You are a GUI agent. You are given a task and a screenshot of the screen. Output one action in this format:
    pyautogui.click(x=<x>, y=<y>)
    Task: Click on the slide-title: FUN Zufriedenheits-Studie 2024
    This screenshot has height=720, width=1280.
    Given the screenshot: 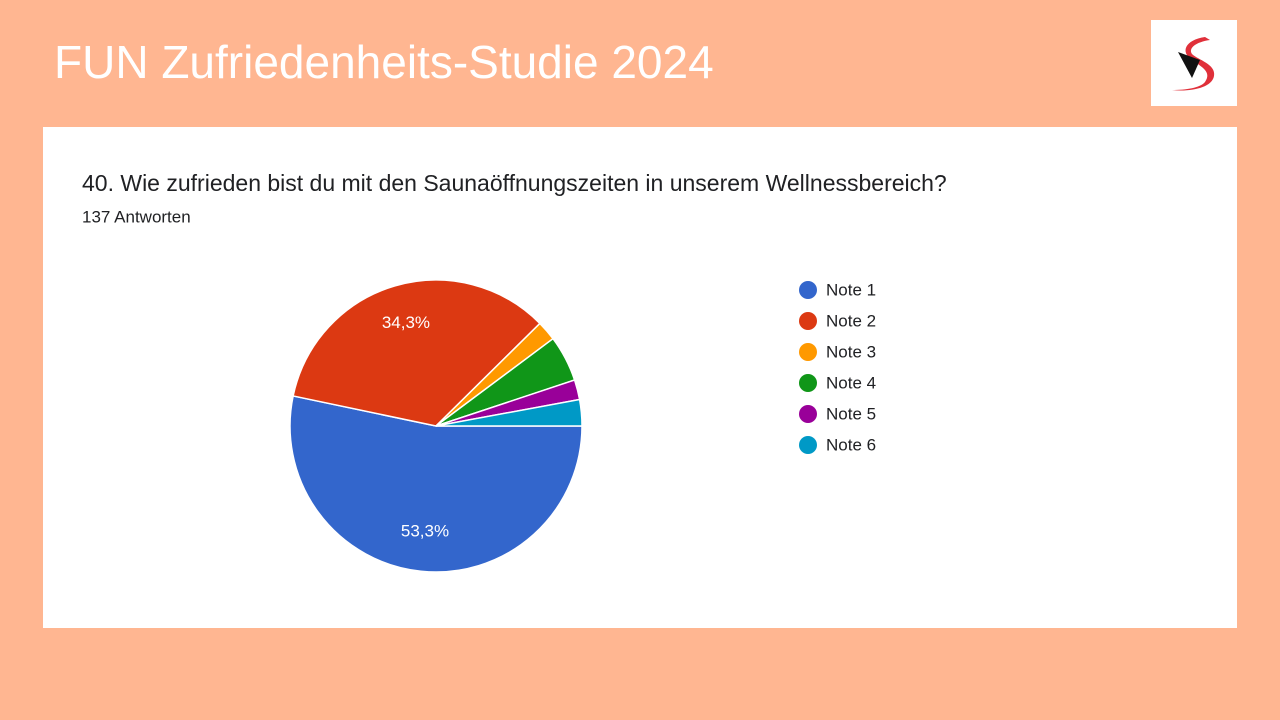 What is the action you would take?
    pyautogui.click(x=384, y=62)
    